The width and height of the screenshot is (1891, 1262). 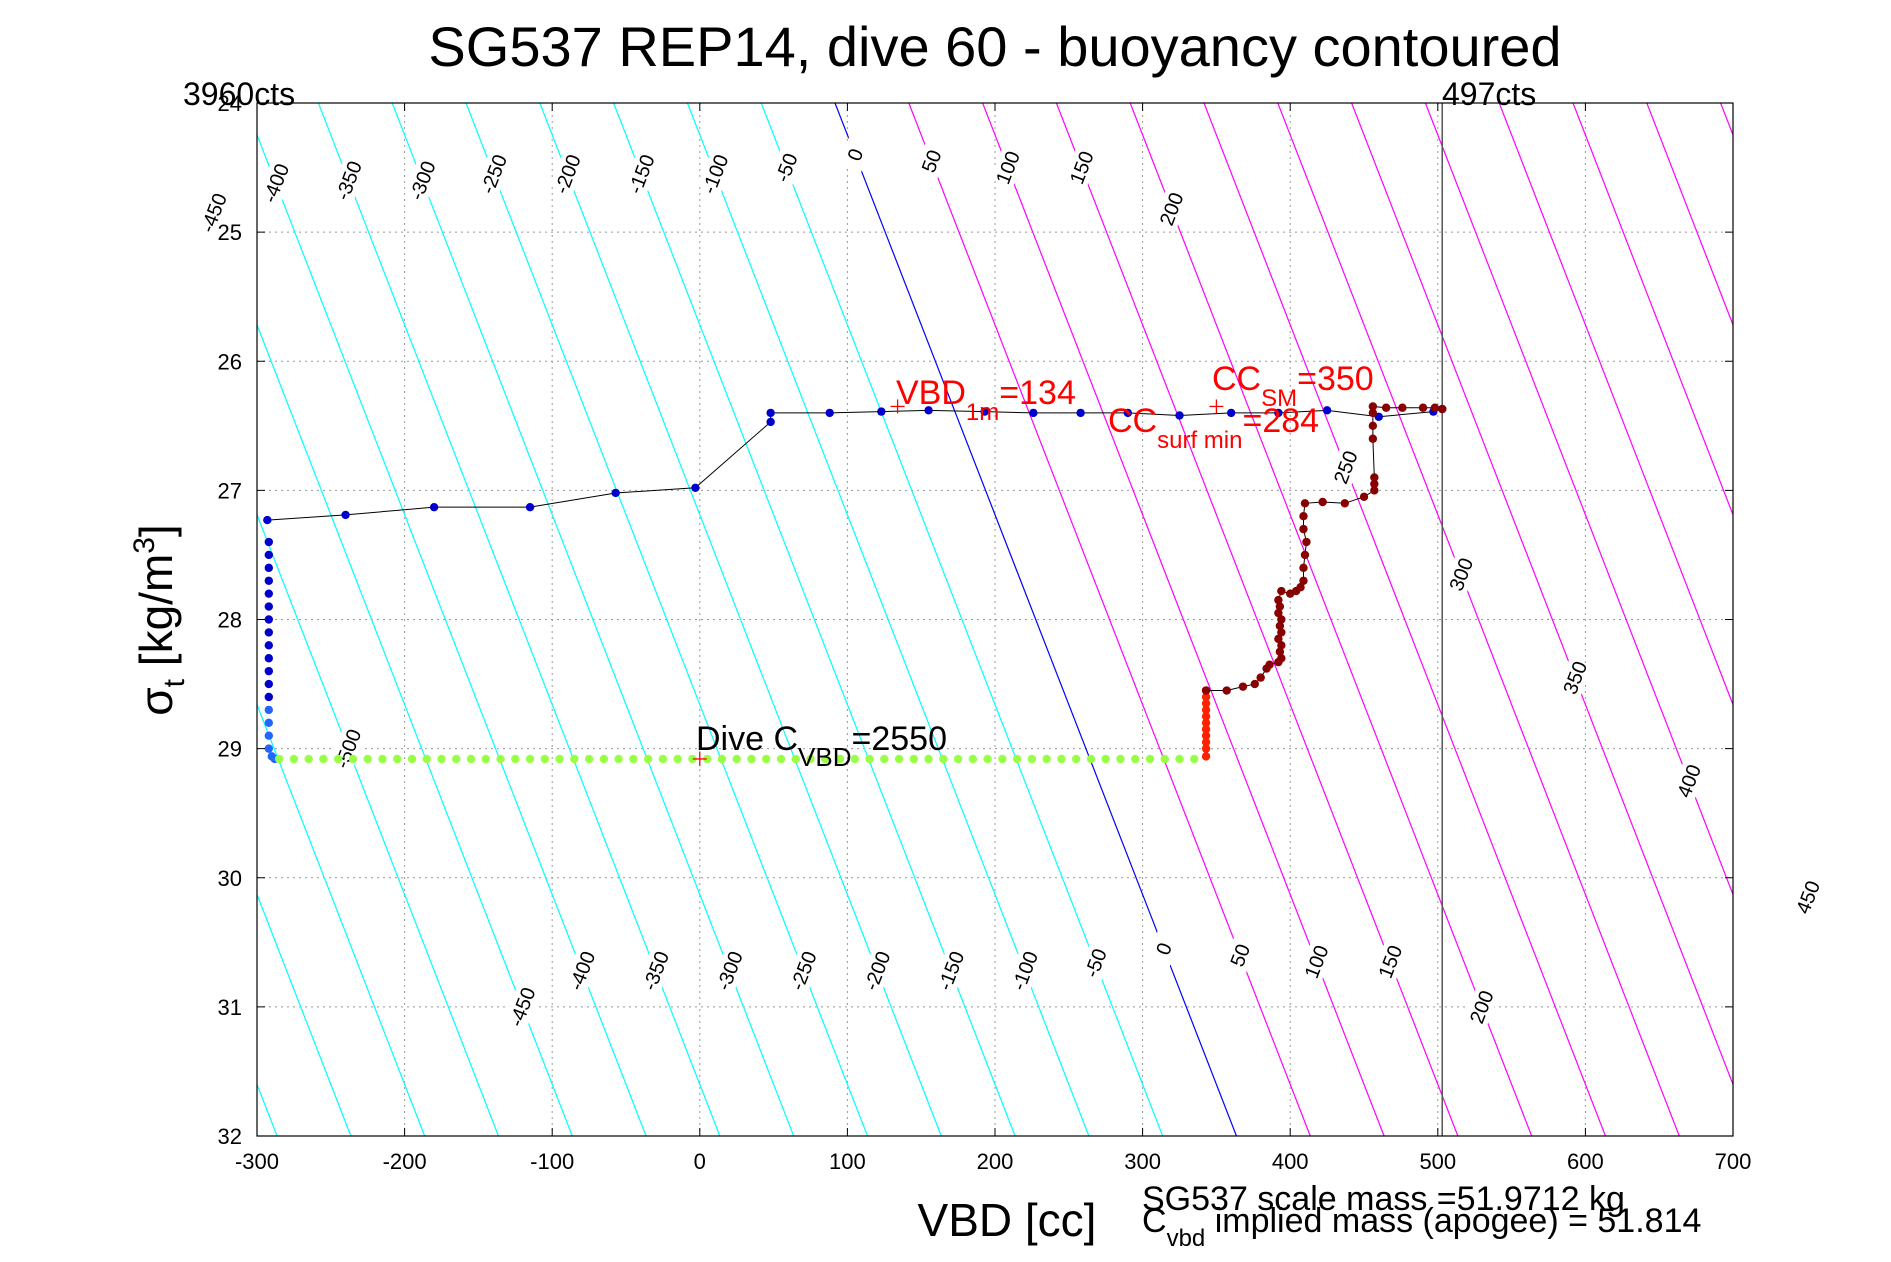 What do you see at coordinates (1421, 1227) in the screenshot?
I see `footer-implied-mass: Cvbd implied mass (apogee) = 51.814` at bounding box center [1421, 1227].